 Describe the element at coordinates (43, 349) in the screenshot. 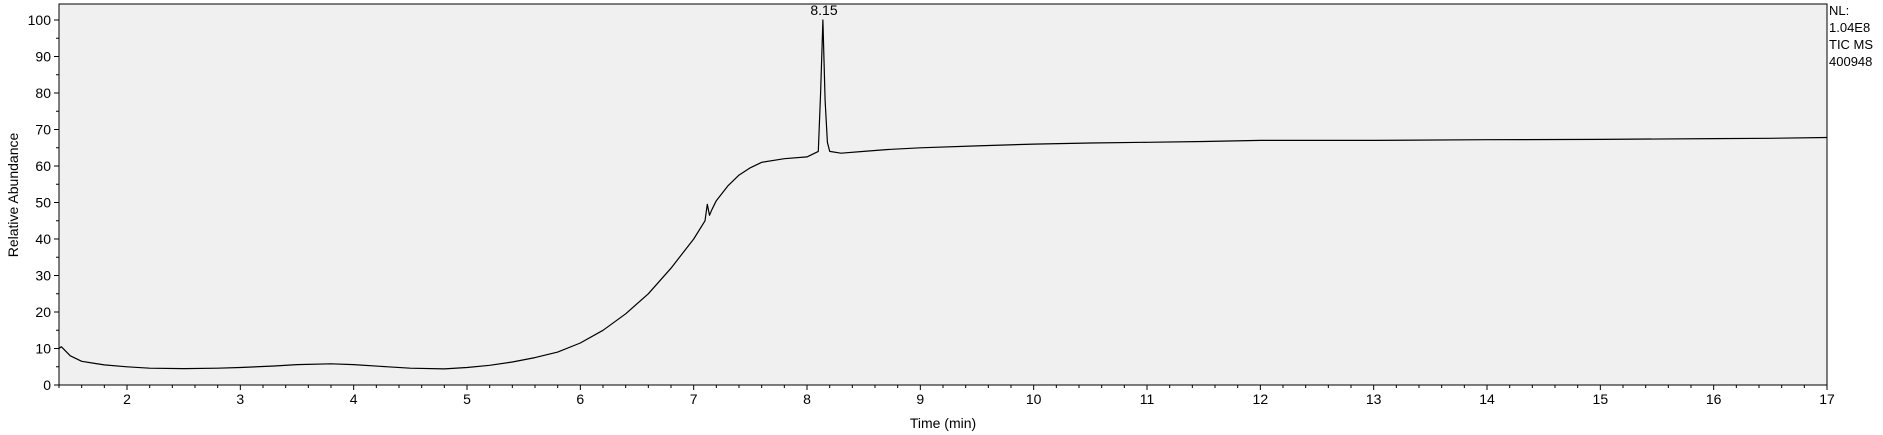

I see `y-tick-label: 10` at that location.